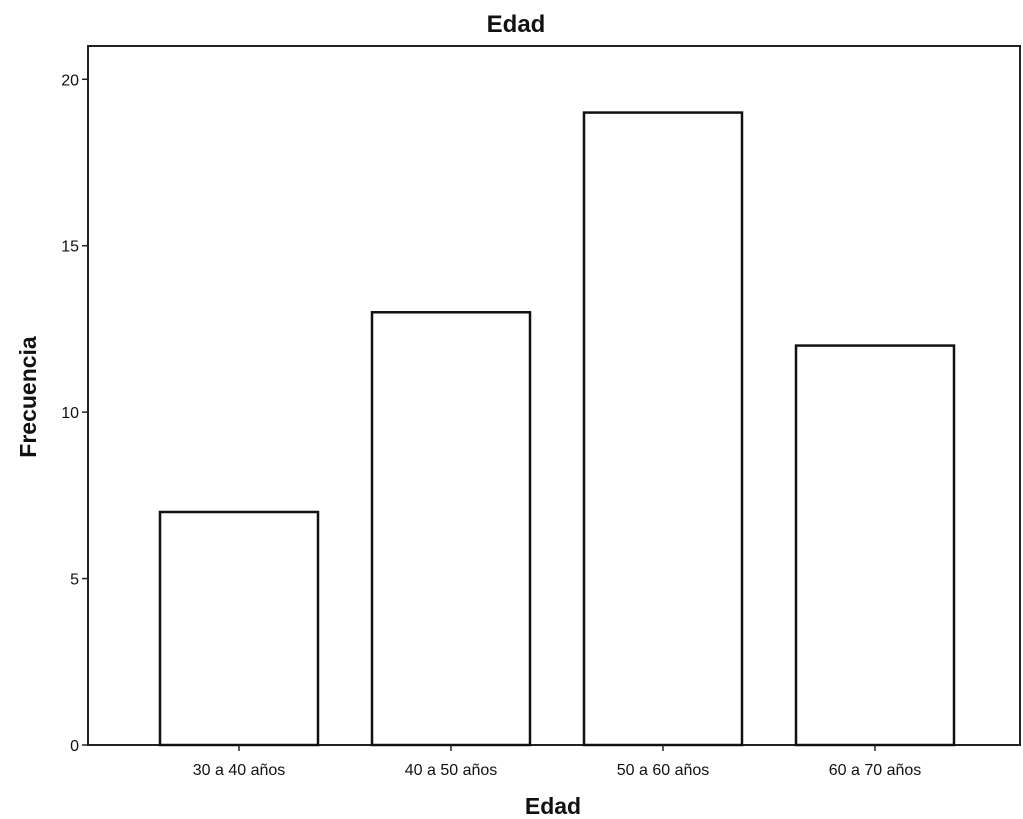 The width and height of the screenshot is (1023, 819). Describe the element at coordinates (70, 80) in the screenshot. I see `y-tick-label: 20` at that location.